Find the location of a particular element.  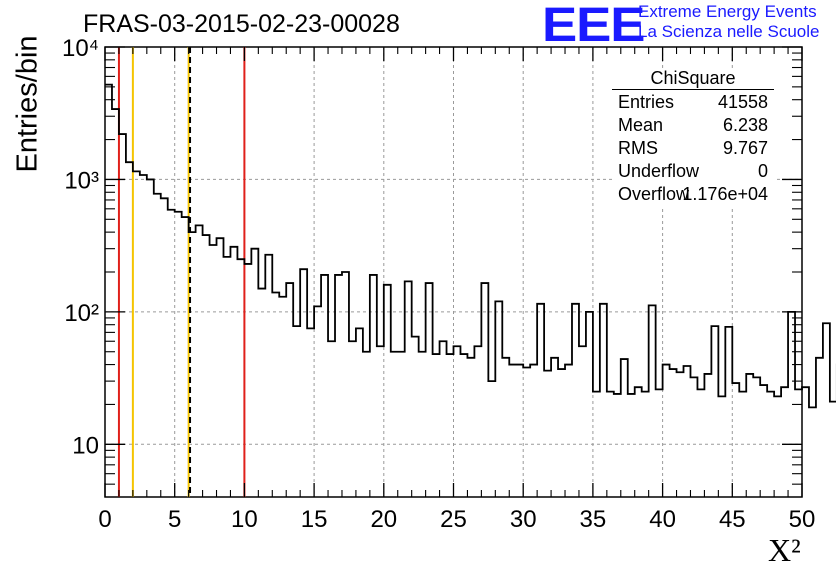

y-tick-label: 10³ is located at coordinates (81, 180).